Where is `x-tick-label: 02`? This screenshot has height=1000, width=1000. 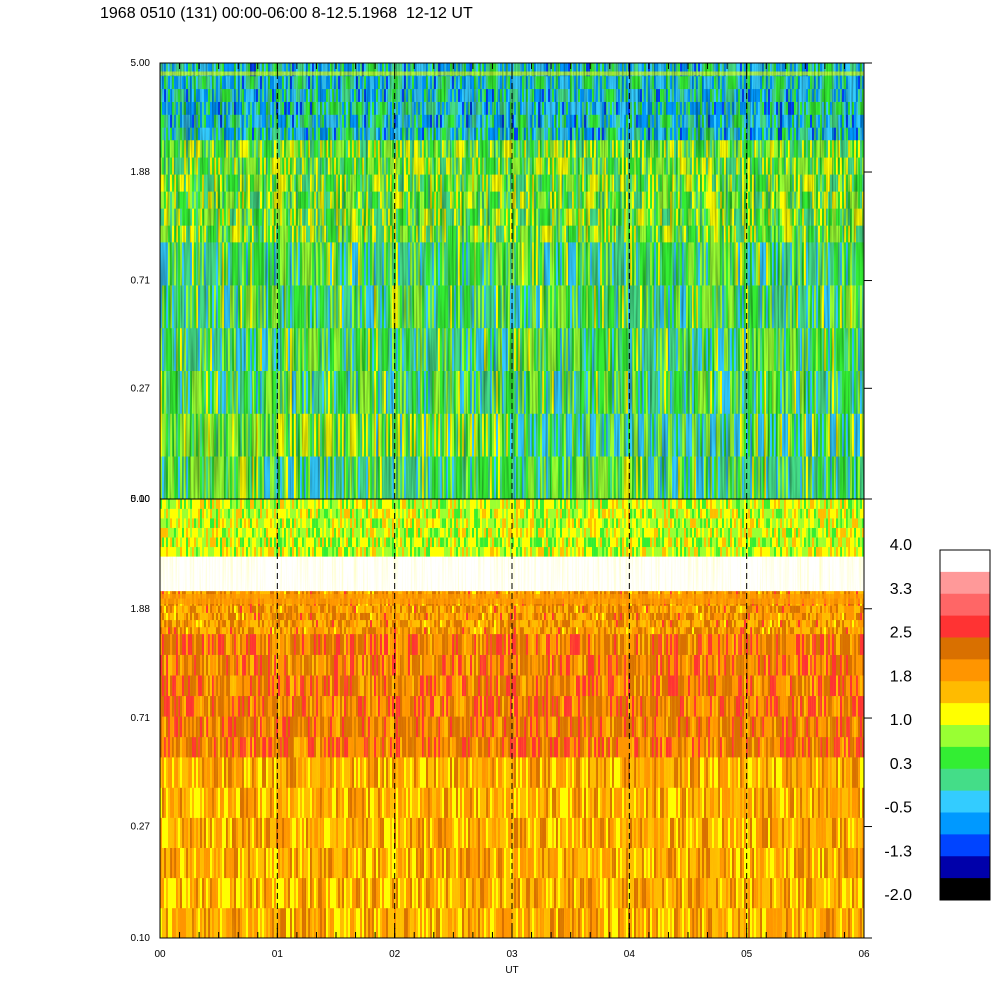
x-tick-label: 02 is located at coordinates (395, 954).